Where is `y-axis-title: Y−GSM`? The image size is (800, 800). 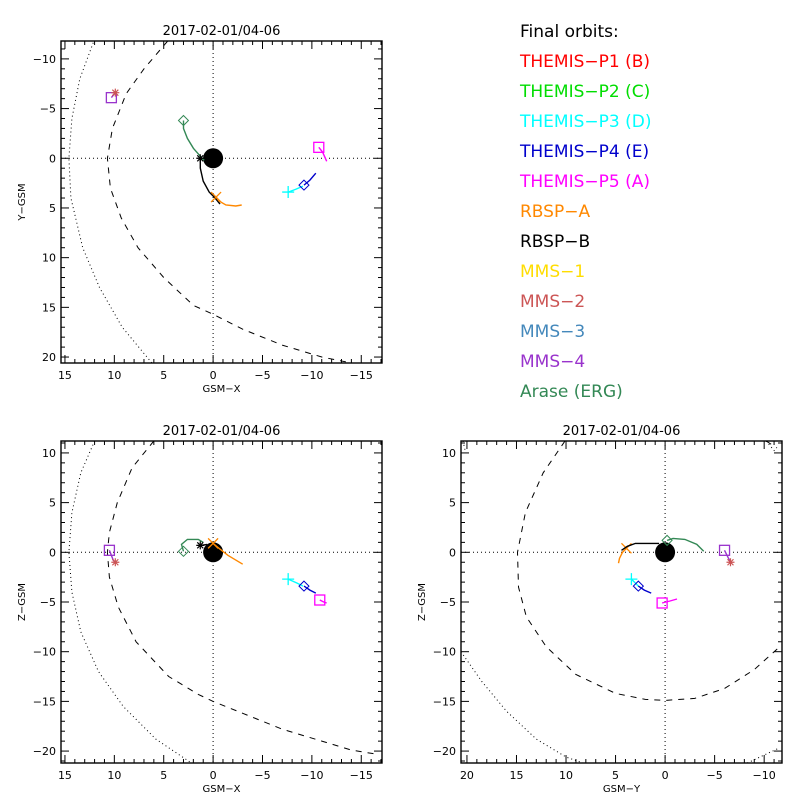
y-axis-title: Y−GSM is located at coordinates (22, 202).